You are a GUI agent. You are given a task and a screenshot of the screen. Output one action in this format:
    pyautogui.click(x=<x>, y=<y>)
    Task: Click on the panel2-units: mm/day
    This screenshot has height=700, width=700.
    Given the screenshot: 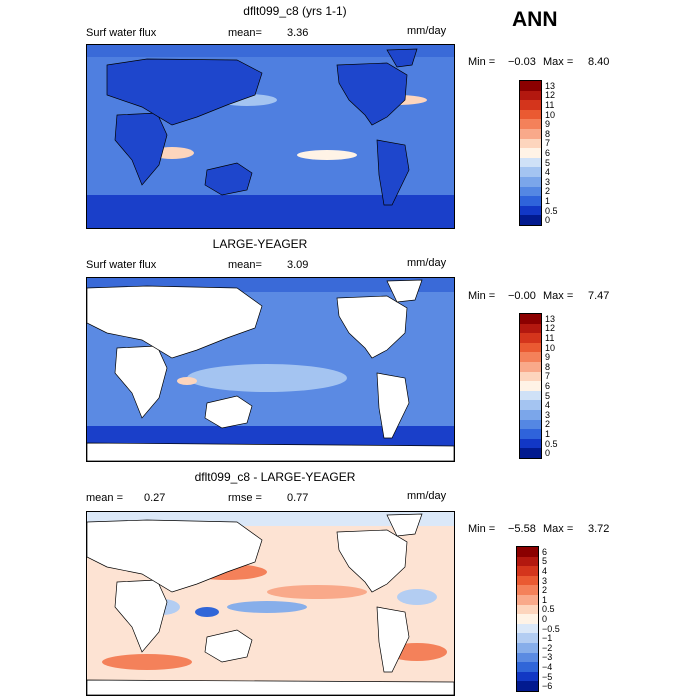 What is the action you would take?
    pyautogui.click(x=427, y=263)
    